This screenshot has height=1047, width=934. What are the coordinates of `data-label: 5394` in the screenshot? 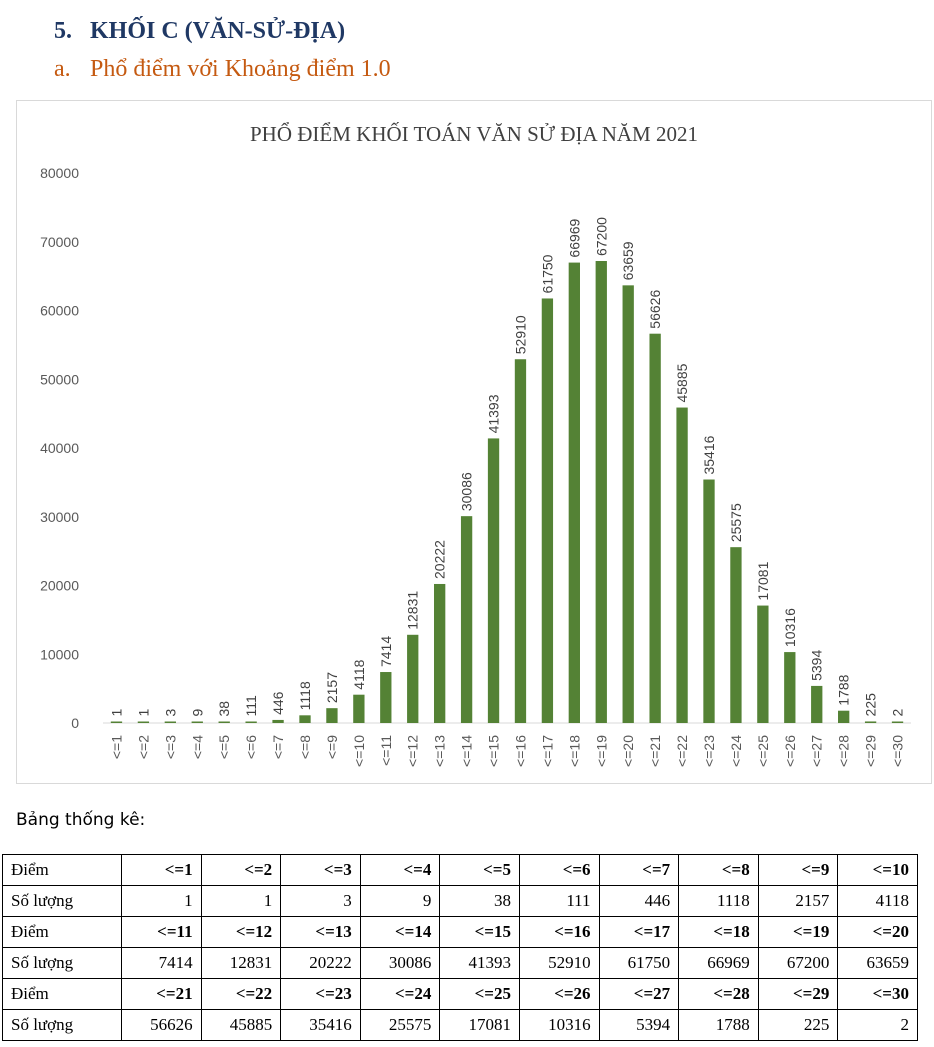 It's located at (817, 665).